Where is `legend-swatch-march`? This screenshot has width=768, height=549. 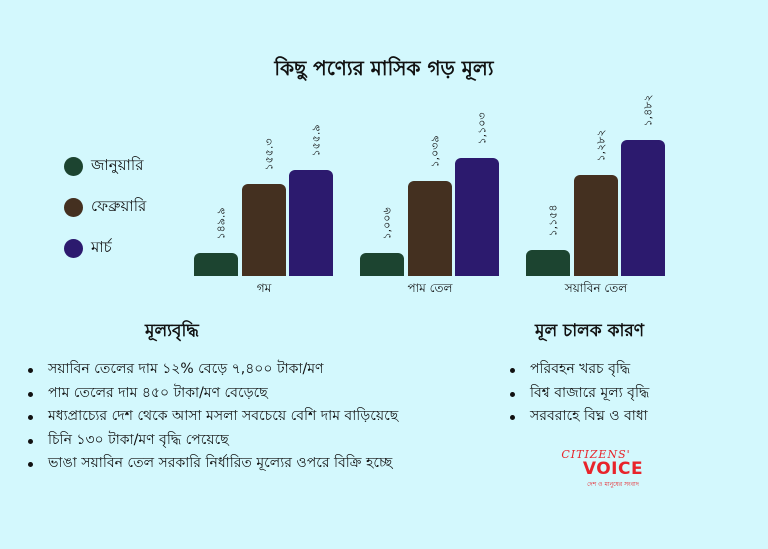 legend-swatch-march is located at coordinates (73, 248).